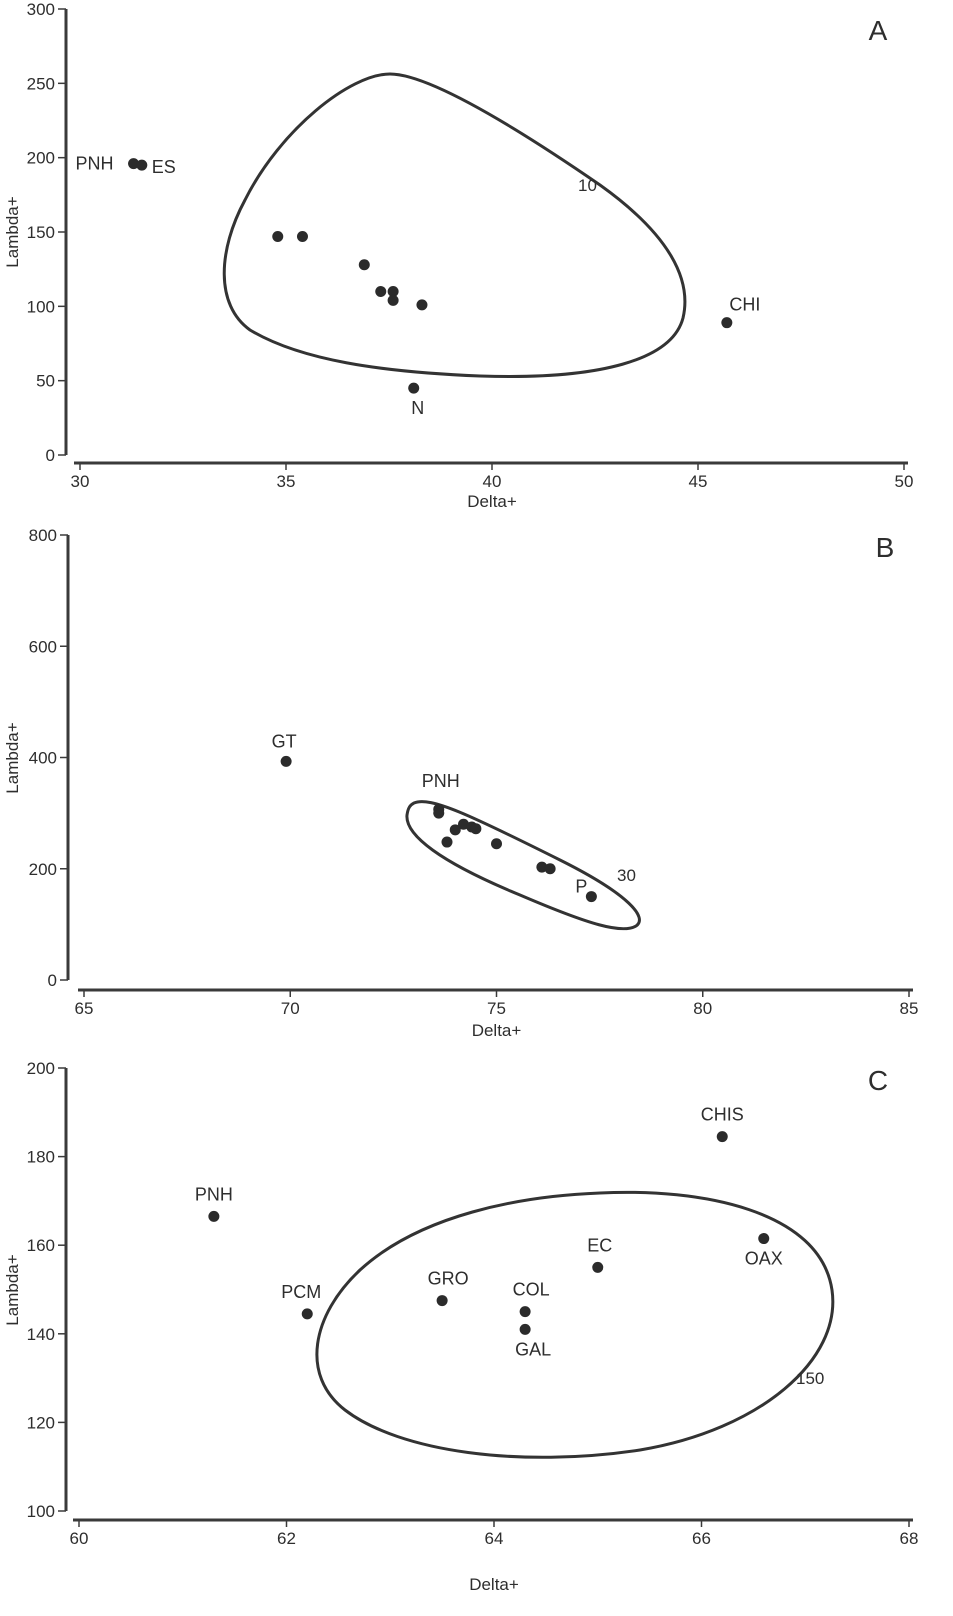  What do you see at coordinates (581, 887) in the screenshot?
I see `point-label: P` at bounding box center [581, 887].